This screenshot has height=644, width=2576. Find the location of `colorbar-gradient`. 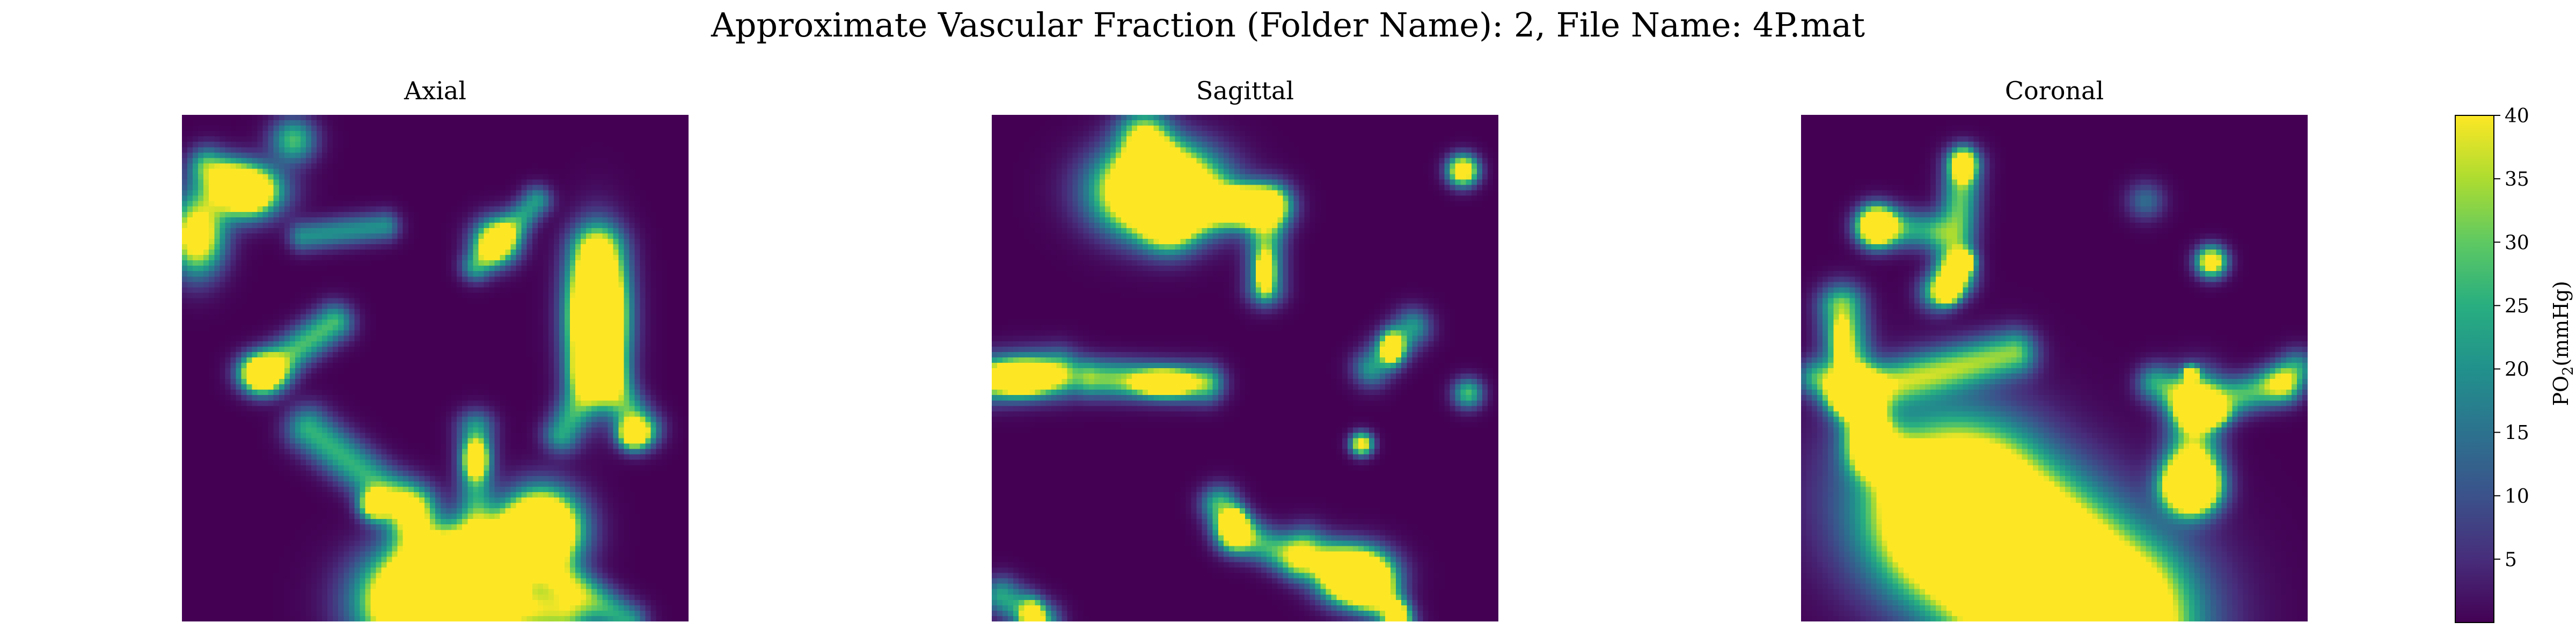

colorbar-gradient is located at coordinates (2474, 369).